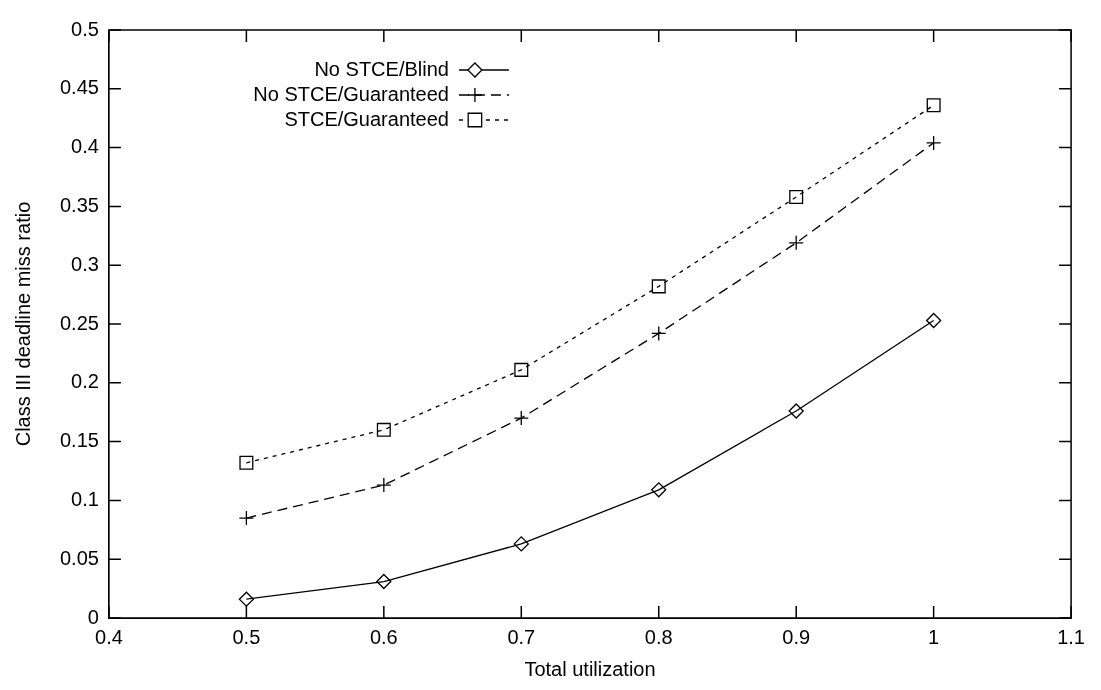 This screenshot has height=690, width=1101. I want to click on y-tick-label: 0.15, so click(79, 440).